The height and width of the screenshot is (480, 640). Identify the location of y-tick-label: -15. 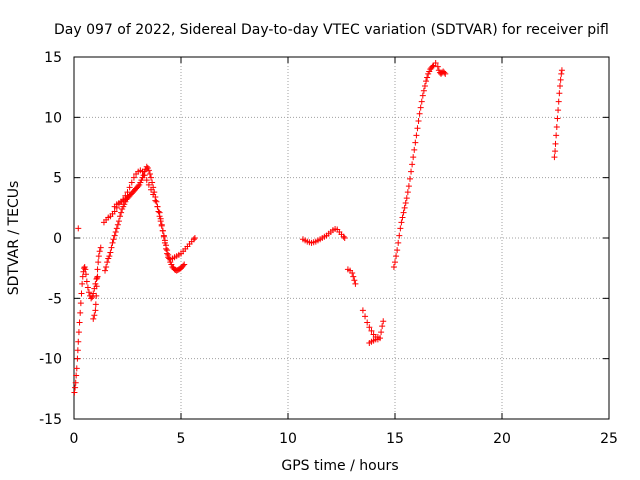
(50, 420).